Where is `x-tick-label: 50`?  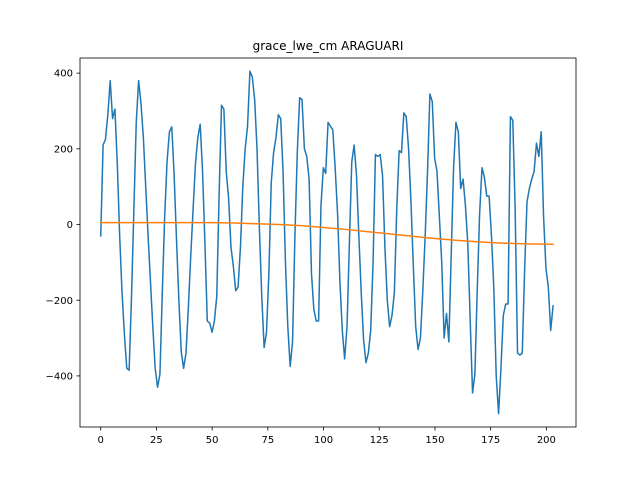 x-tick-label: 50 is located at coordinates (212, 440).